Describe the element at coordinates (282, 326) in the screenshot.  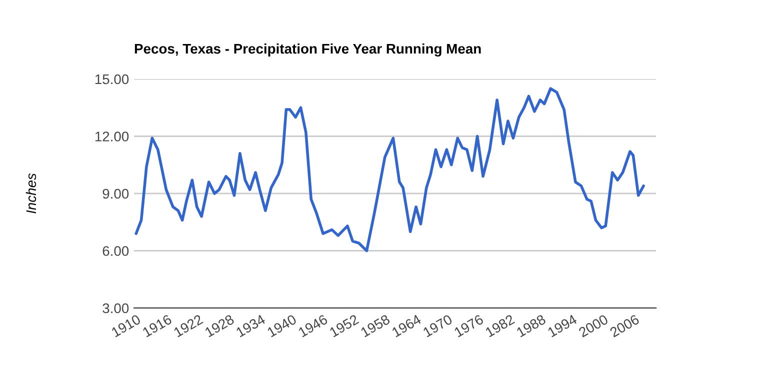
I see `x-tick-label: 1940` at that location.